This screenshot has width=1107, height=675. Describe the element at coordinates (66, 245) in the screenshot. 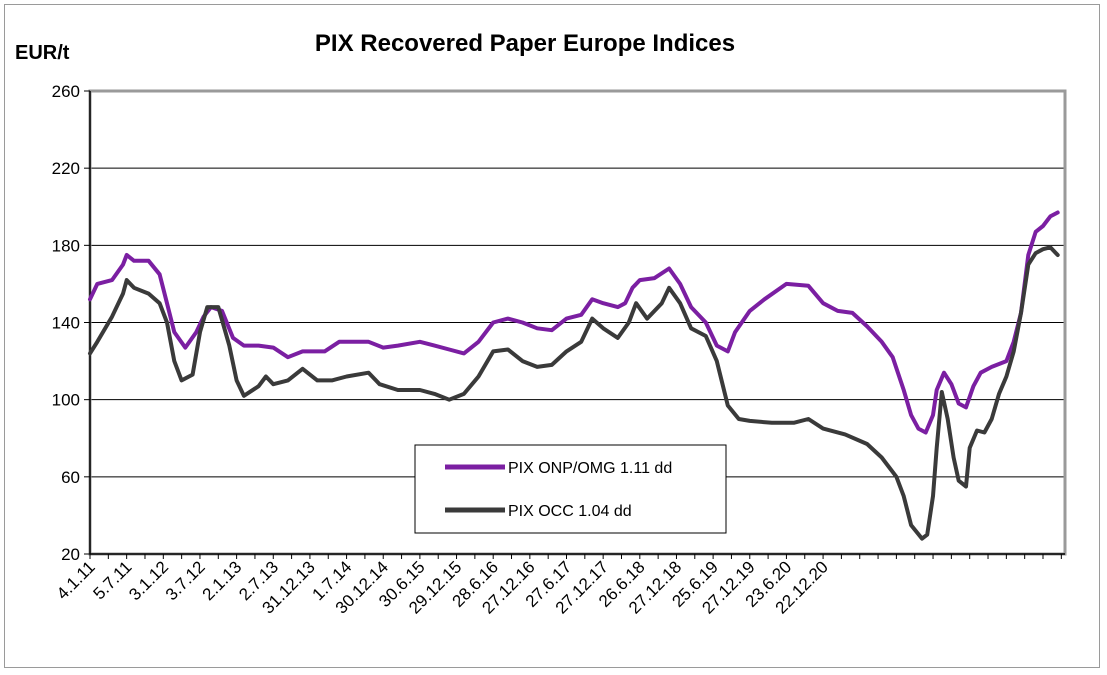

I see `y-tick-label: 180` at that location.